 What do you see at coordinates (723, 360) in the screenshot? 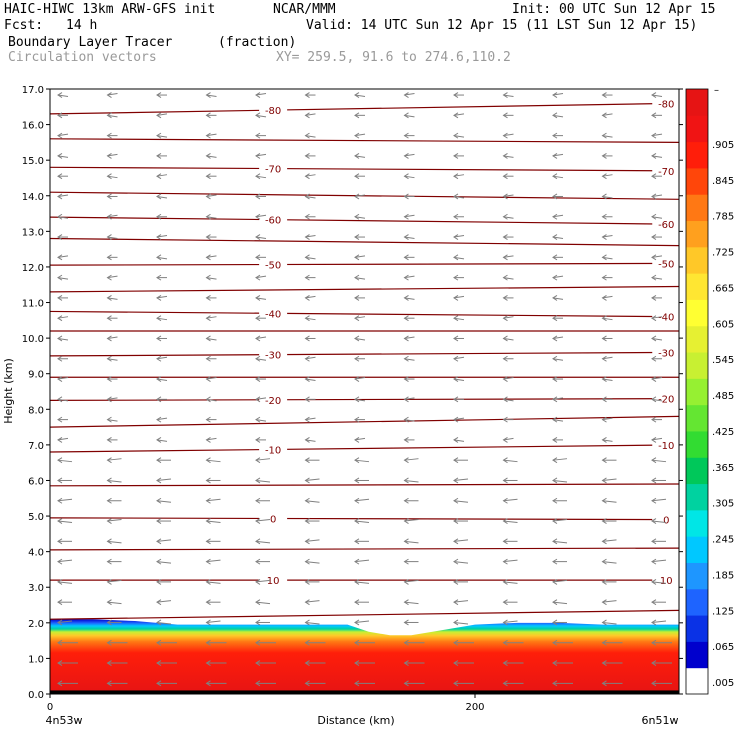
I see `colorbar-label: .545` at bounding box center [723, 360].